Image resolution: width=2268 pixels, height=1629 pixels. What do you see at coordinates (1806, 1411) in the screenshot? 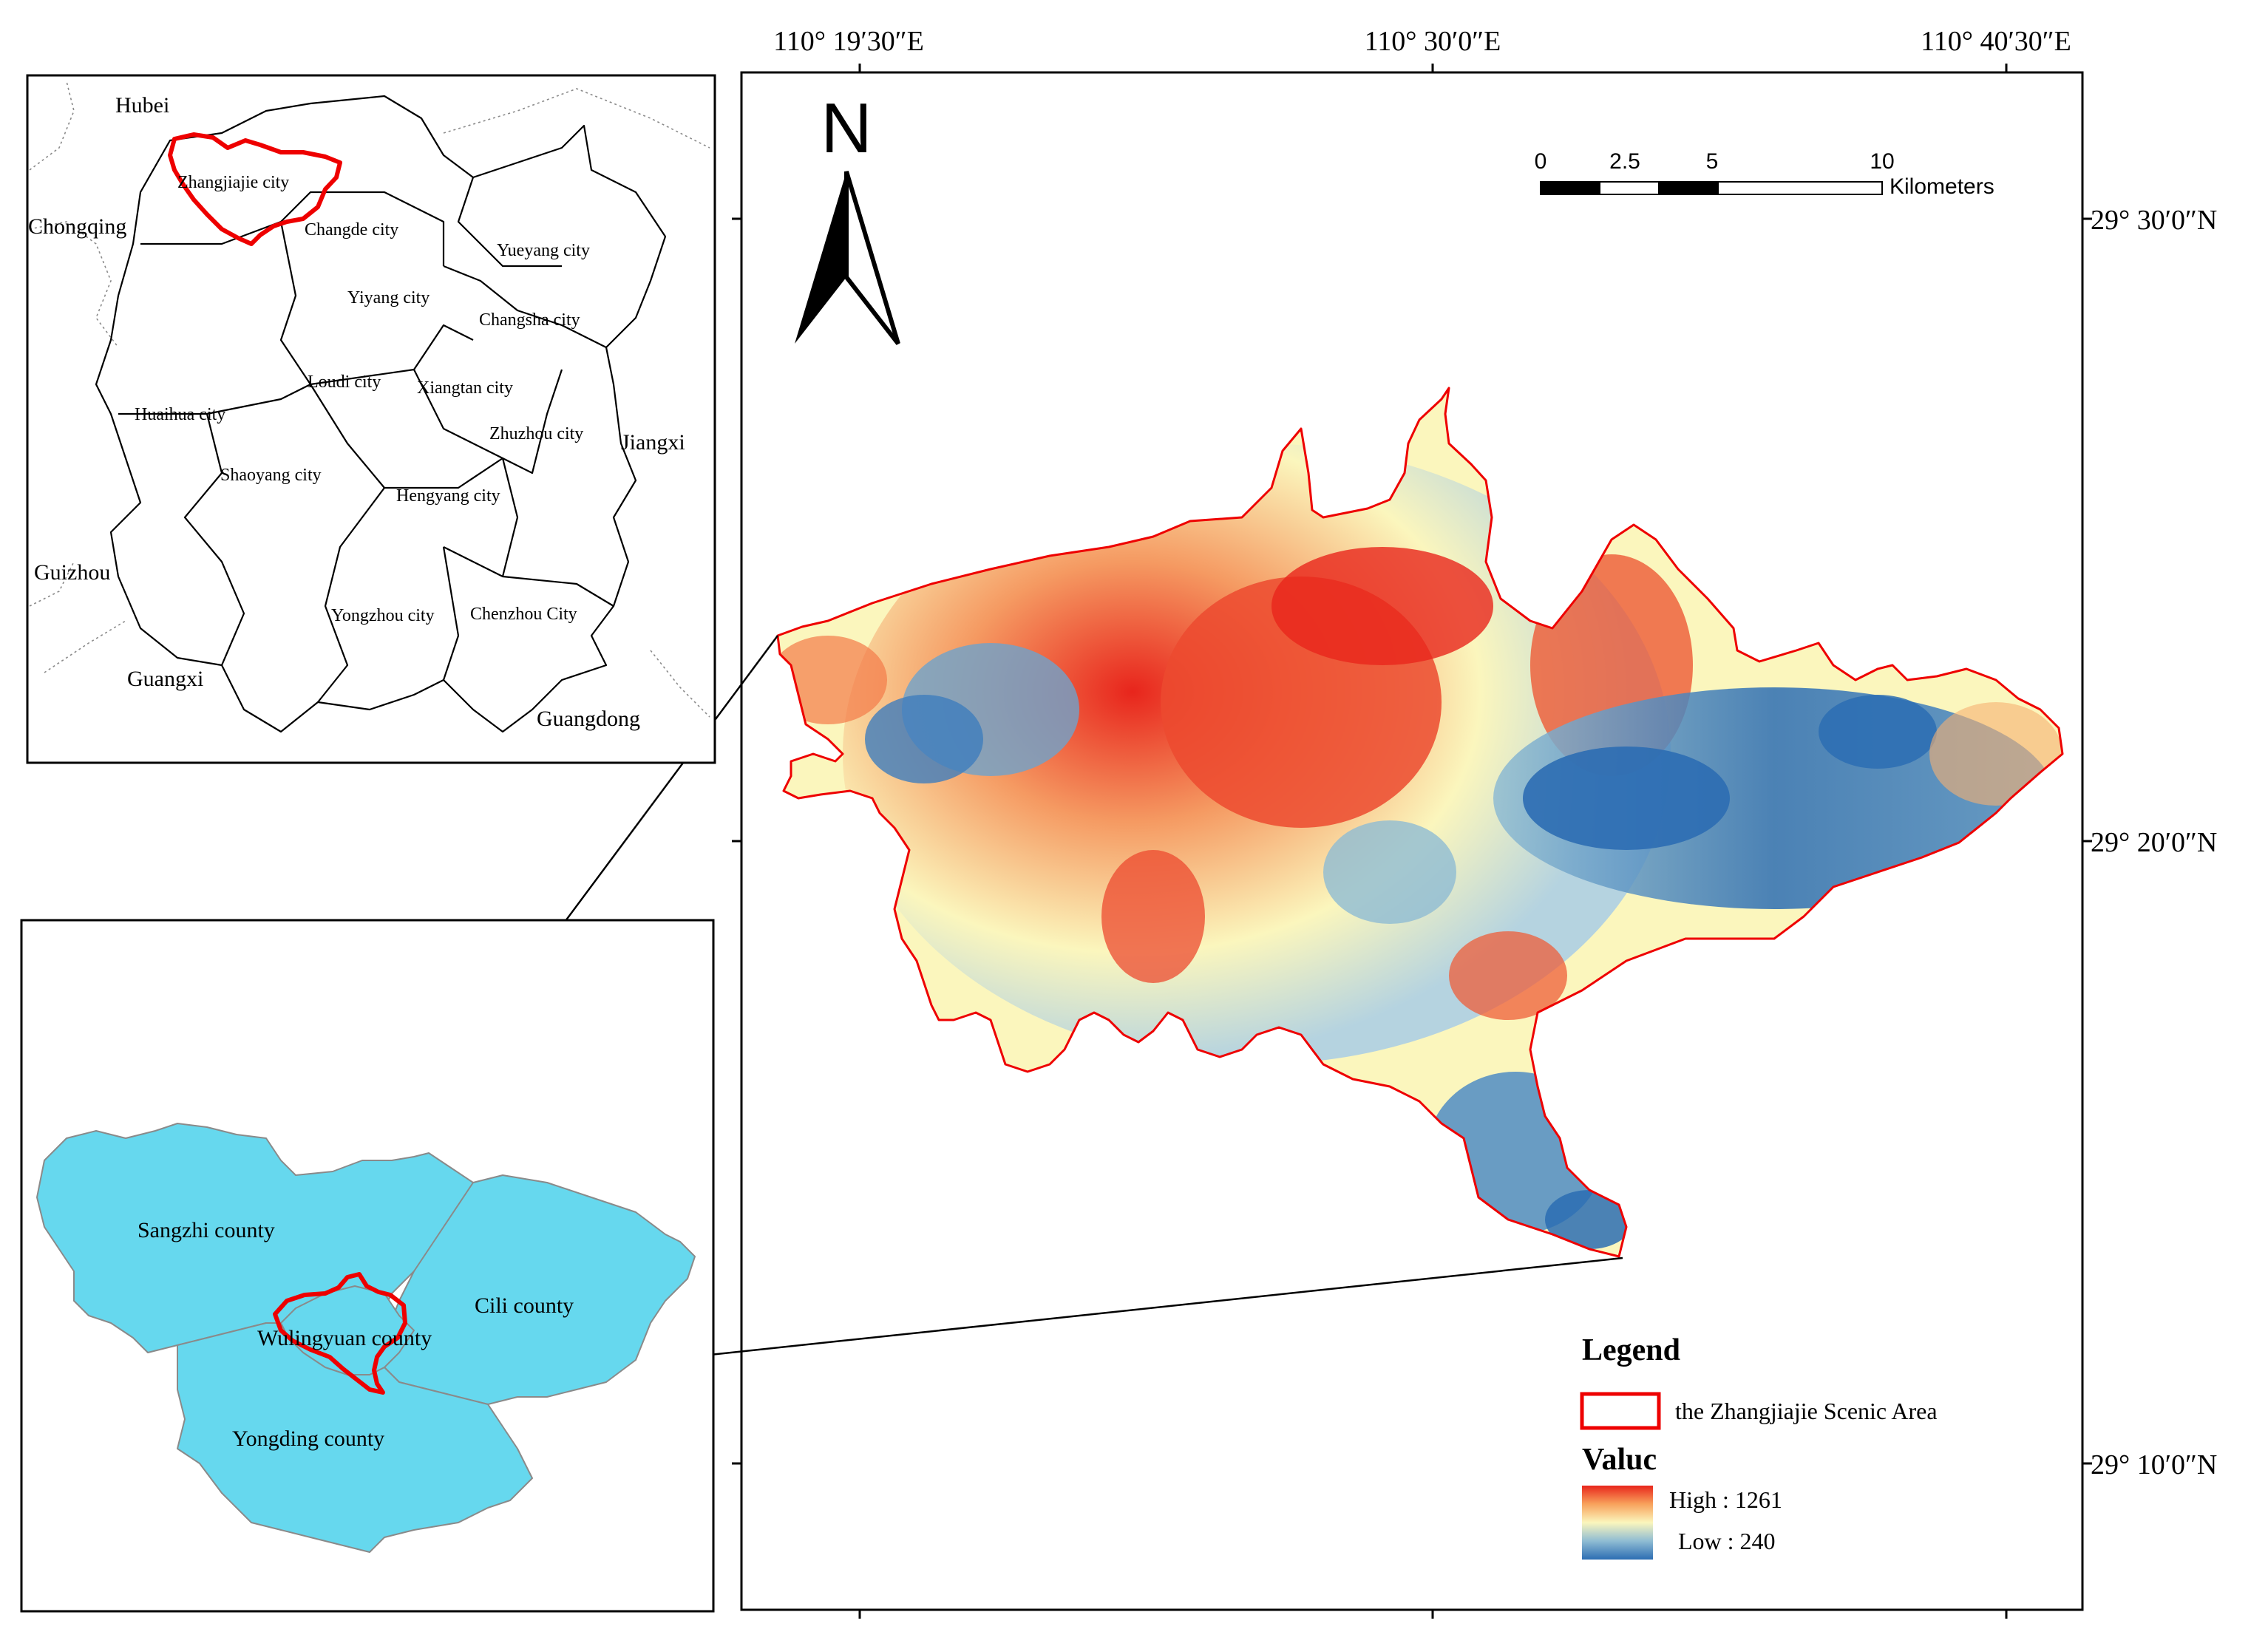
I see `legend-scenic-label: the Zhangjiajie Scenic Area` at bounding box center [1806, 1411].